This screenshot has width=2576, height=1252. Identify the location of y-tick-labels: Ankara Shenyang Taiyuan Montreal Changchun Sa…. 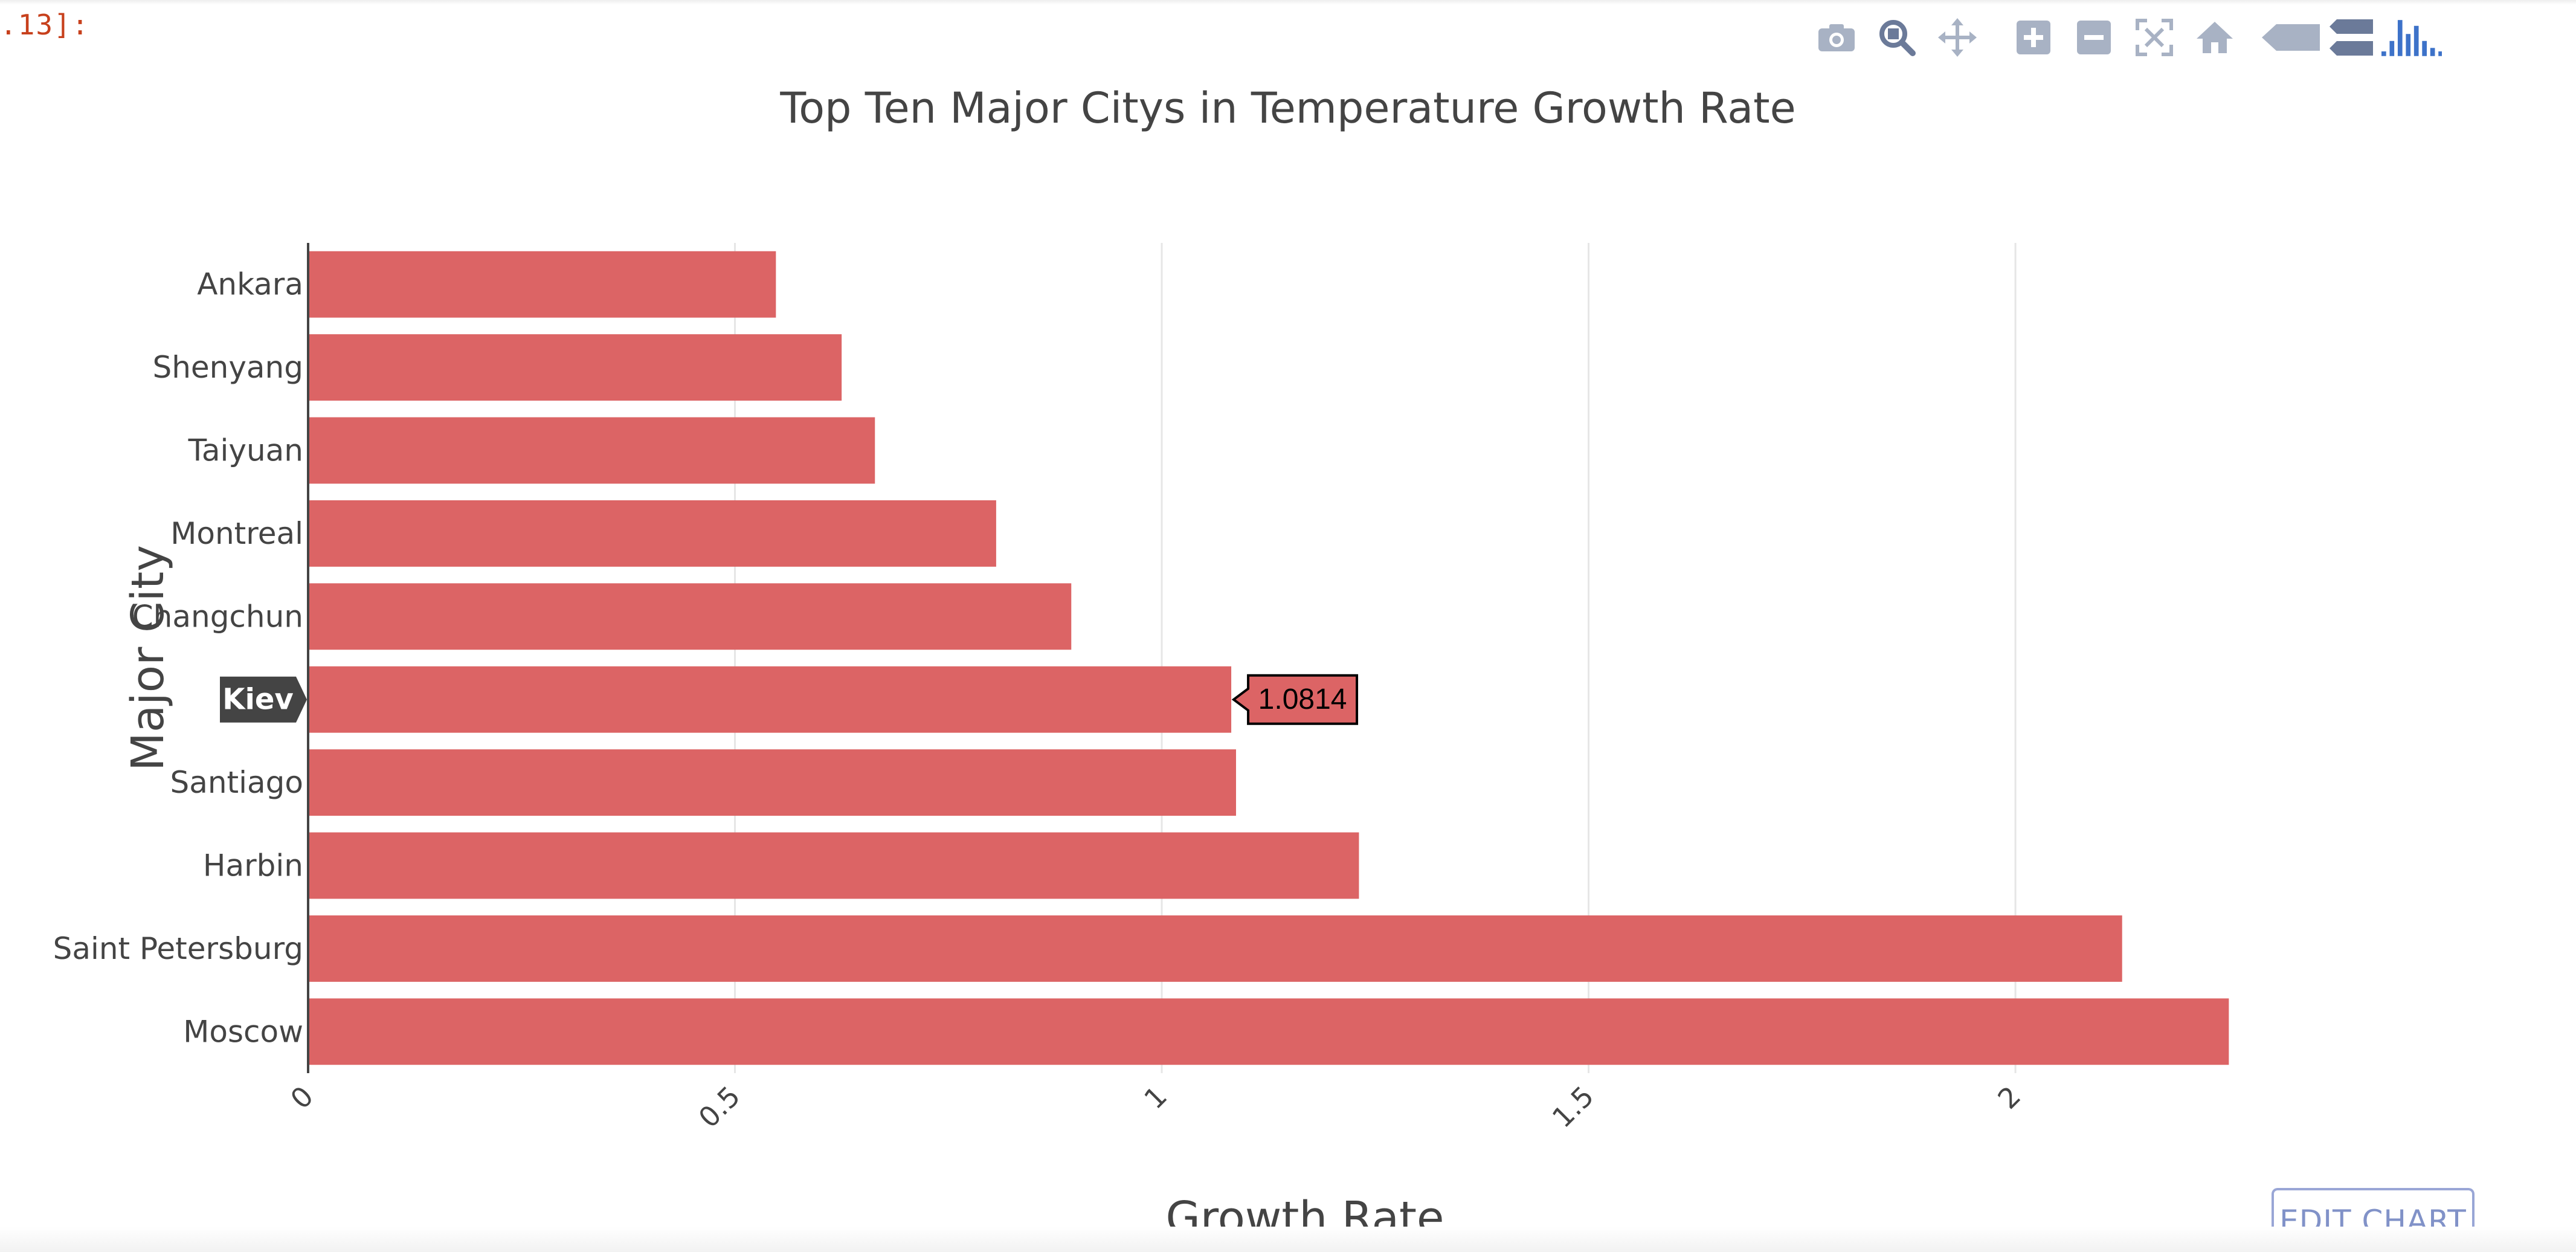
(178, 658).